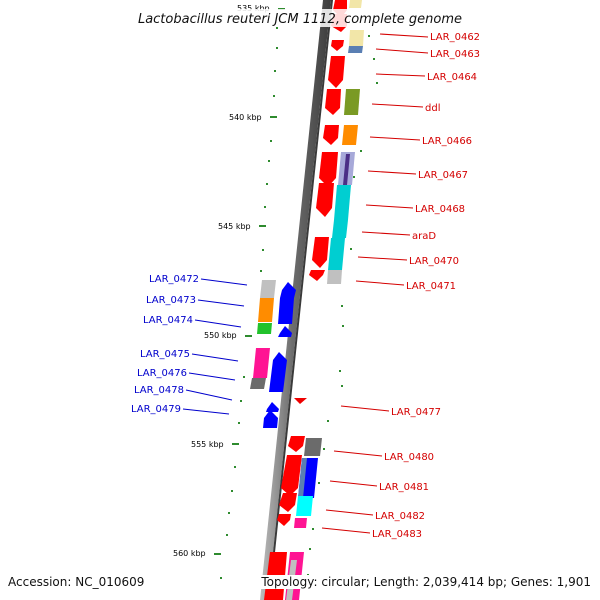 The width and height of the screenshot is (600, 600). I want to click on genome-axis, so click(296, 300).